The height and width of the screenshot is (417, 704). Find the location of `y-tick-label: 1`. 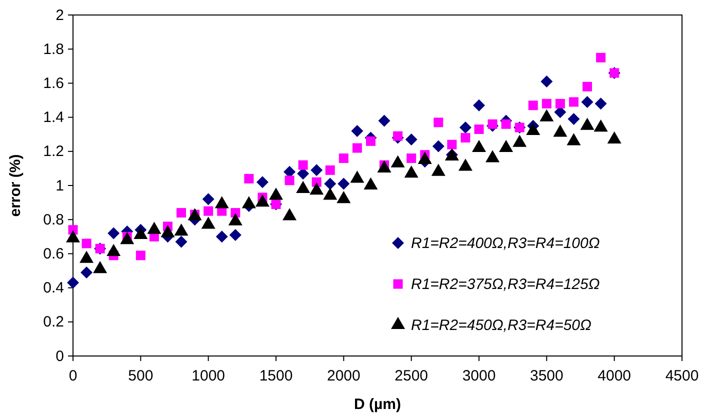

y-tick-label: 1 is located at coordinates (60, 185).